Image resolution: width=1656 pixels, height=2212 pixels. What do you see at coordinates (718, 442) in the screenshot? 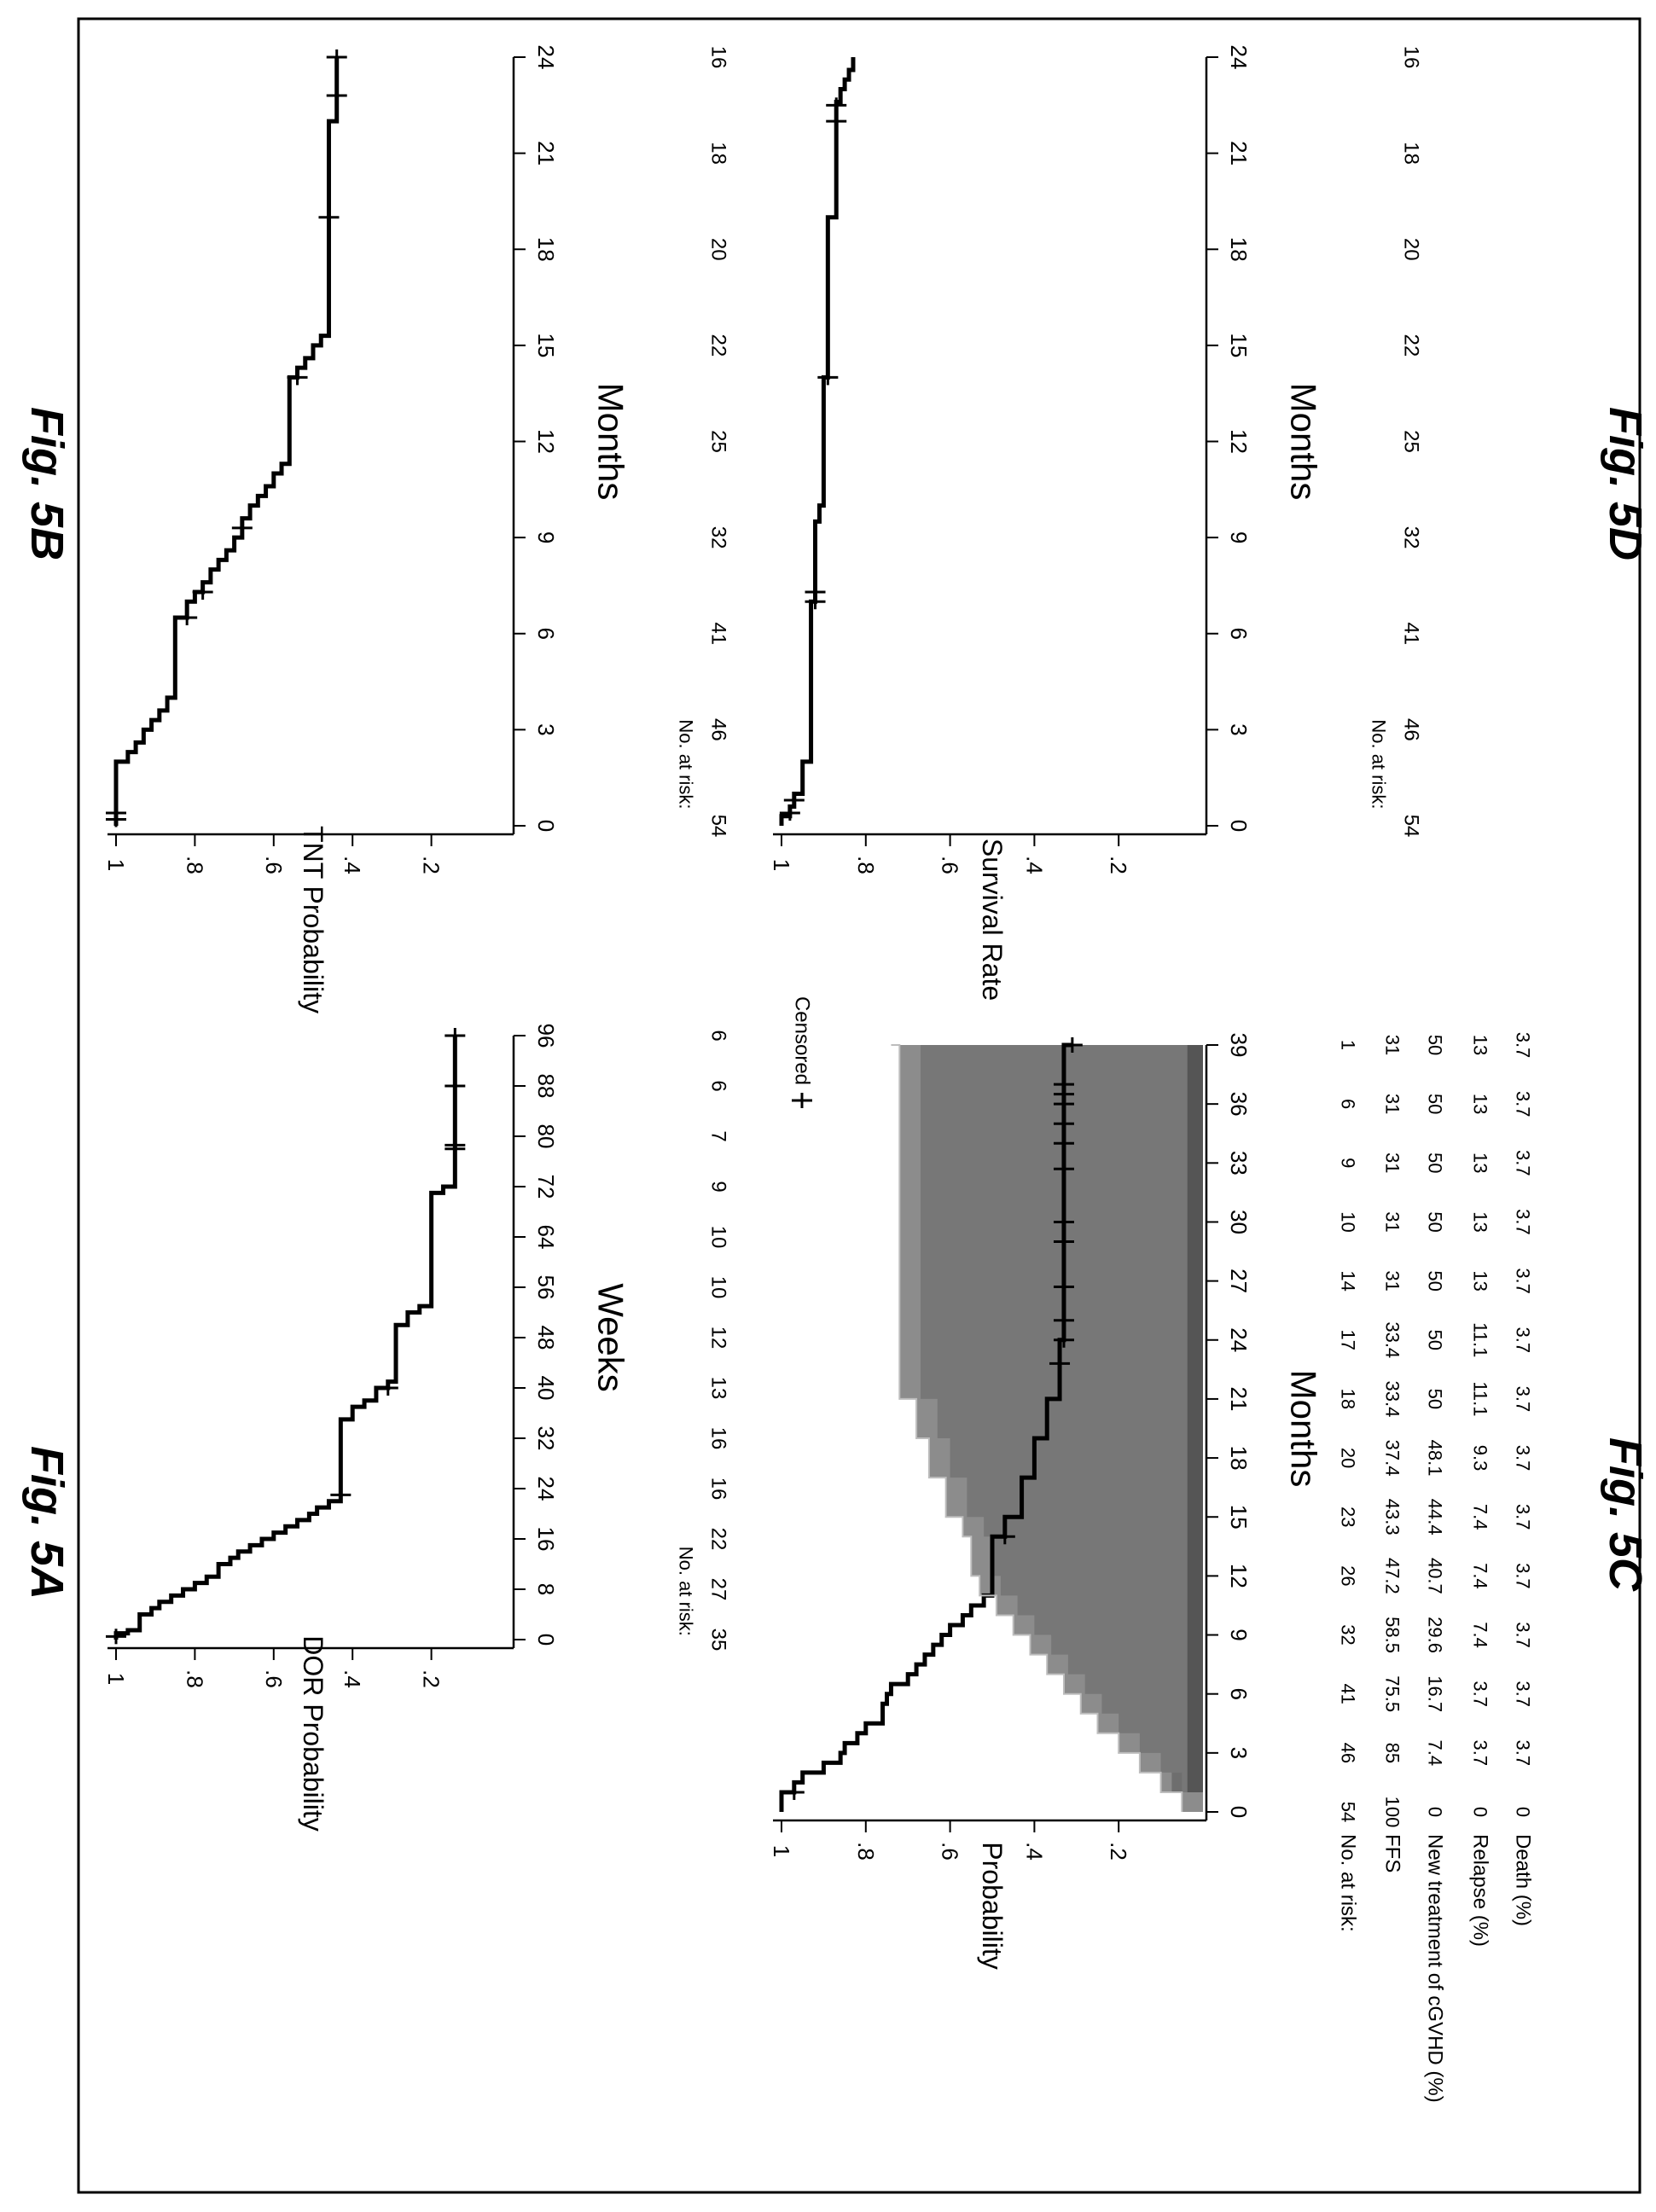
I see `risk-count: 25` at bounding box center [718, 442].